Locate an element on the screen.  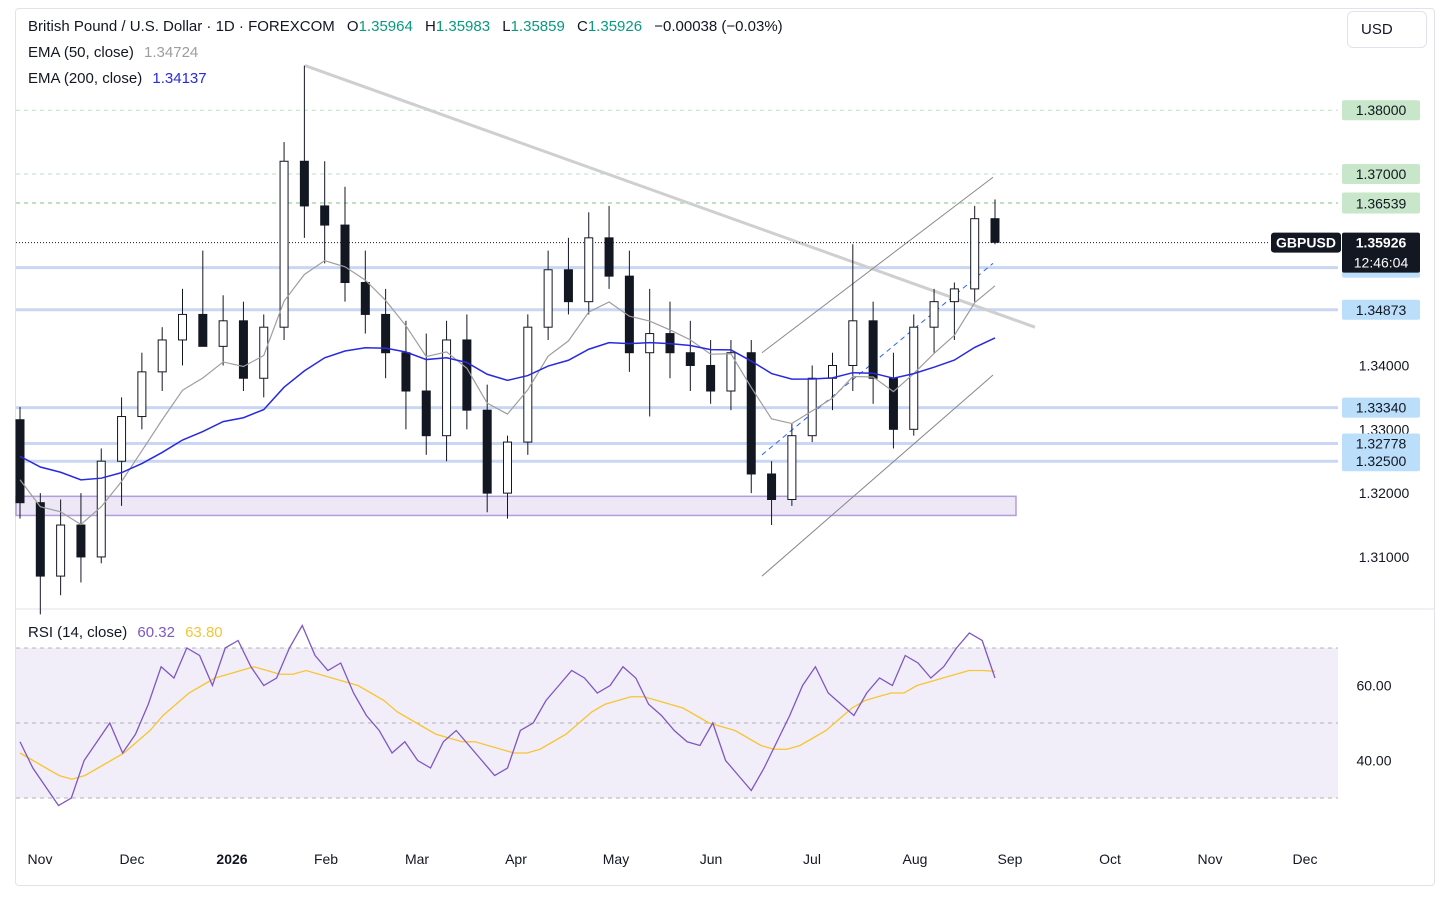
ema50-legend: EMA (50, close) 1.34724 is located at coordinates (113, 52).